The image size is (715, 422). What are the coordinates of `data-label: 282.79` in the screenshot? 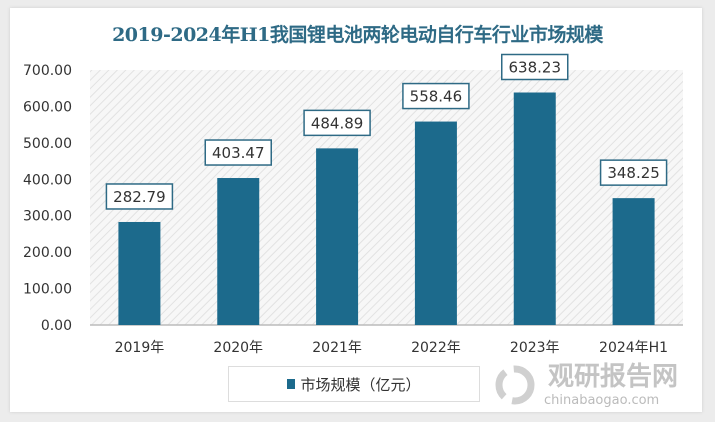 It's located at (139, 197).